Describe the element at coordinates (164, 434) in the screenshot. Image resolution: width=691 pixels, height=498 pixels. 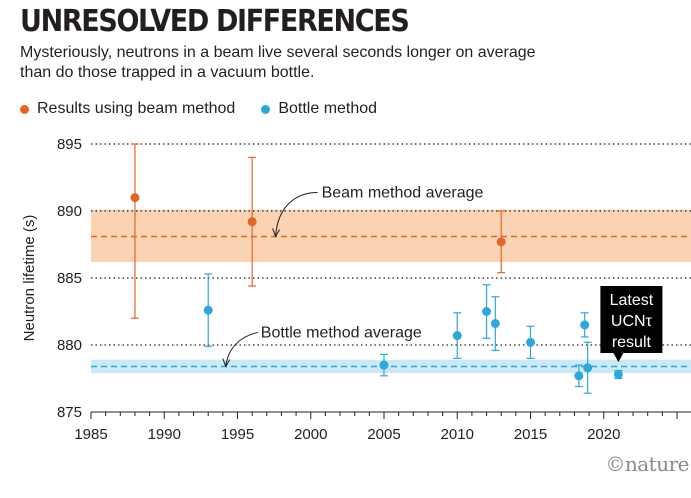
I see `x-tick-label: 1990` at that location.